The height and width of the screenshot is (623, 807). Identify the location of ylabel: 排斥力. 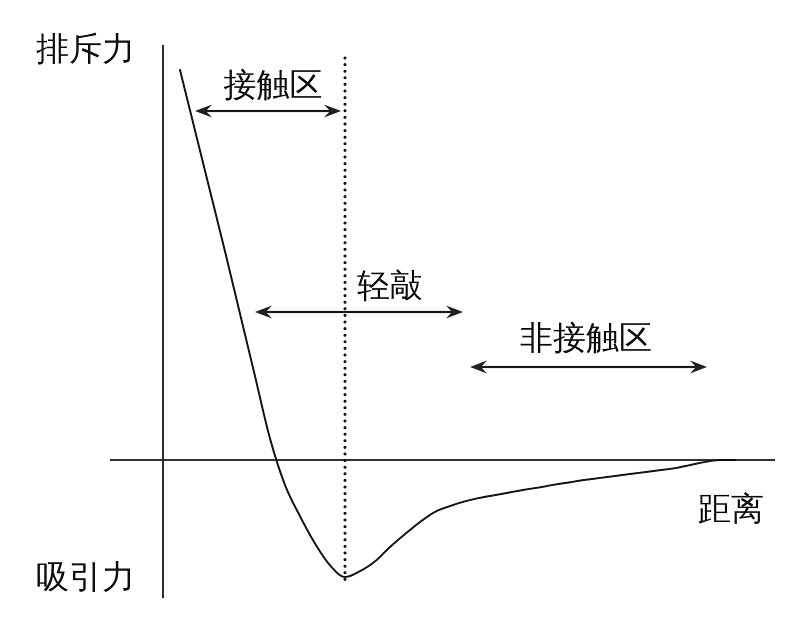
(85, 48).